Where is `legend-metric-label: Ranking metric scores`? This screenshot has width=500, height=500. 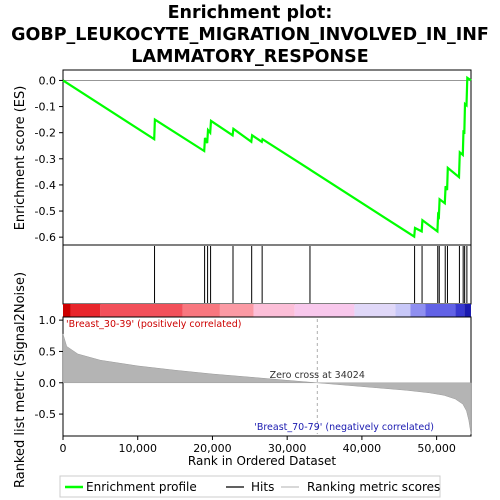
legend-metric-label: Ranking metric scores is located at coordinates (373, 487).